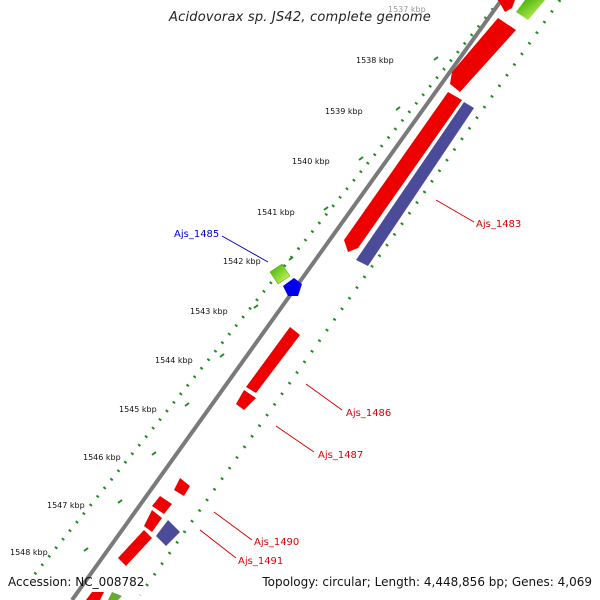 The image size is (600, 600). Describe the element at coordinates (276, 212) in the screenshot. I see `ruler-label-1541: 1541 kbp` at that location.